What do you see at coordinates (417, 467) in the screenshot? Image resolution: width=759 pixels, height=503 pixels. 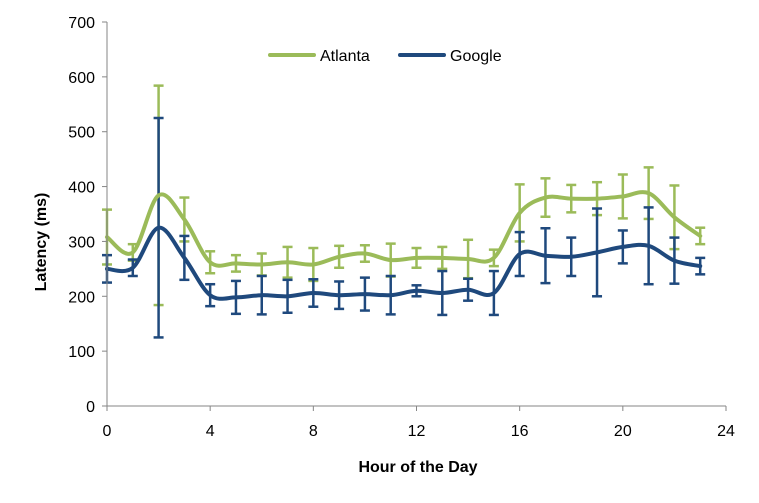 I see `x-axis-title: Hour of the Day` at bounding box center [417, 467].